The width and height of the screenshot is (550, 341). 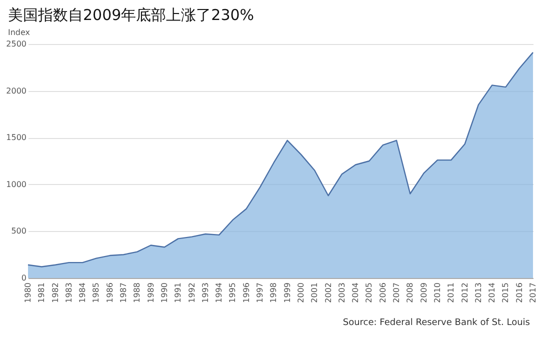 What do you see at coordinates (436, 323) in the screenshot?
I see `source-note: Source: Federal Reserve Bank of St. Louis` at bounding box center [436, 323].